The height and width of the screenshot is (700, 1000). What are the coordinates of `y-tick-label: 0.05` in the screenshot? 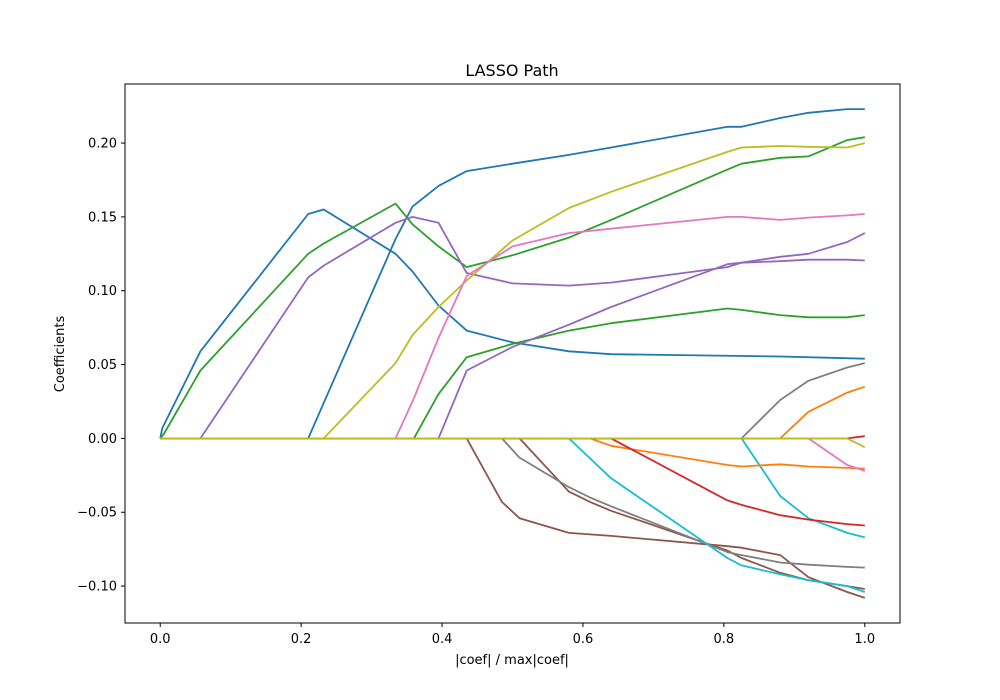 It's located at (102, 365).